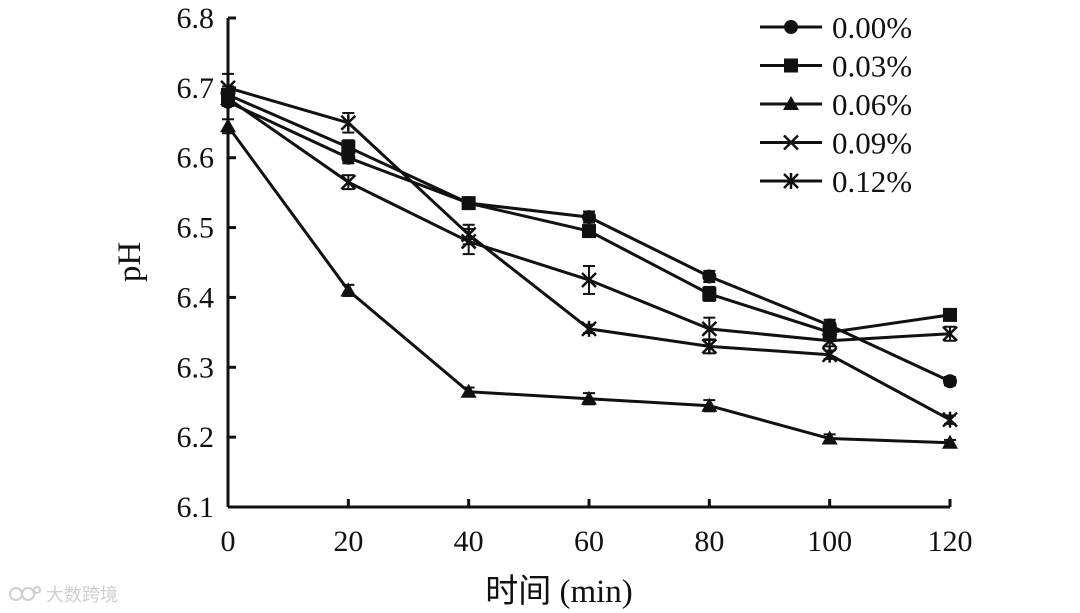  What do you see at coordinates (872, 27) in the screenshot?
I see `legend-label: 0.00%` at bounding box center [872, 27].